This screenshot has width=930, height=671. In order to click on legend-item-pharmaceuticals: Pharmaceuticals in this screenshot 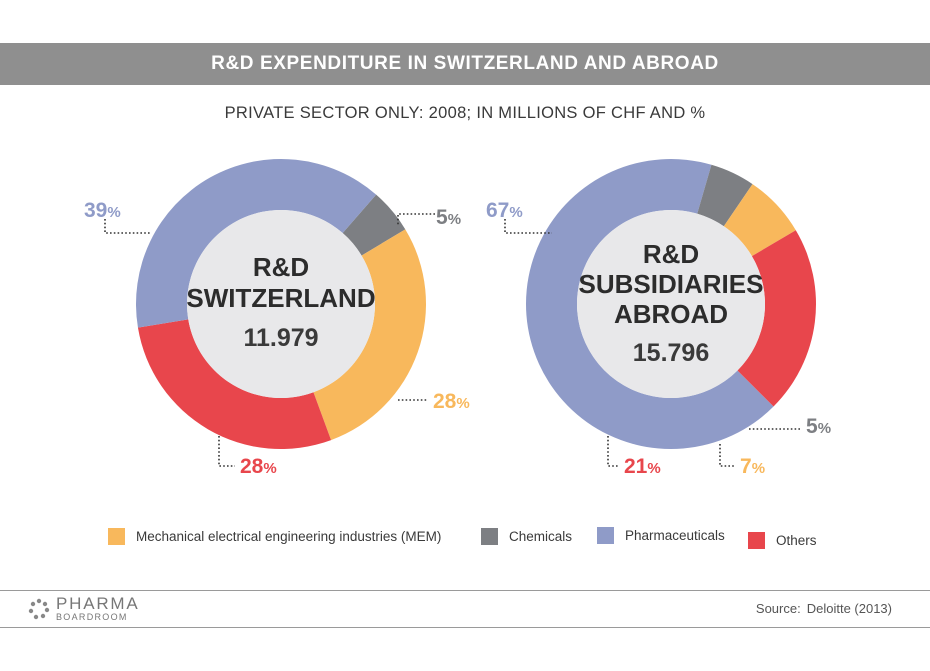, I will do `click(661, 535)`.